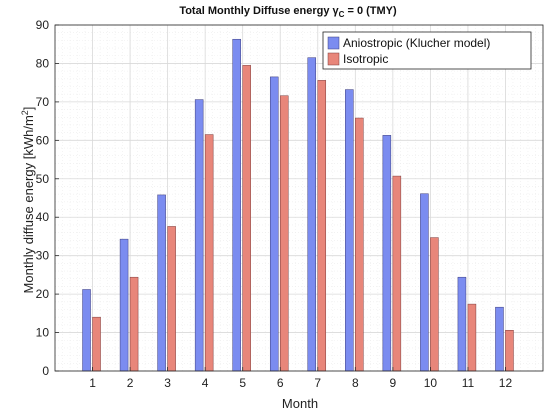 The width and height of the screenshot is (550, 416). I want to click on x-tick-label: 8, so click(355, 383).